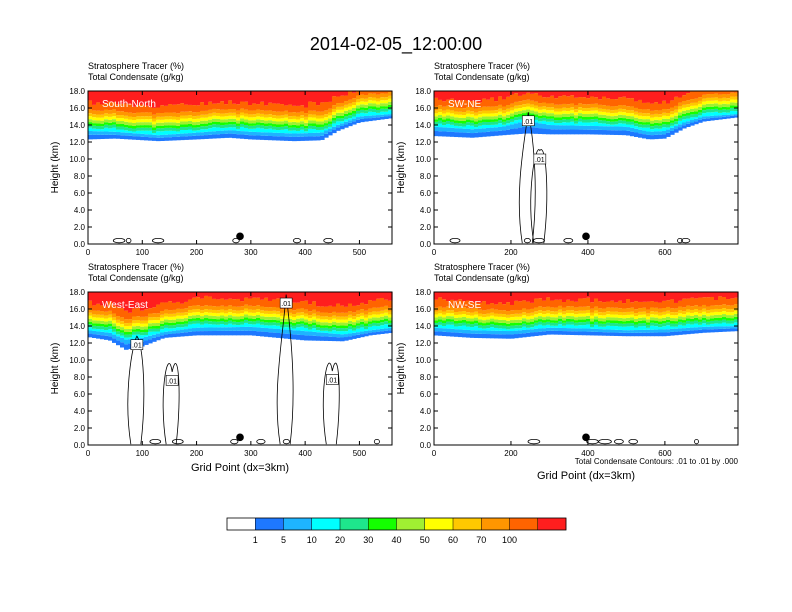 The image size is (792, 612). Describe the element at coordinates (511, 453) in the screenshot. I see `x-tick-label: 200` at that location.